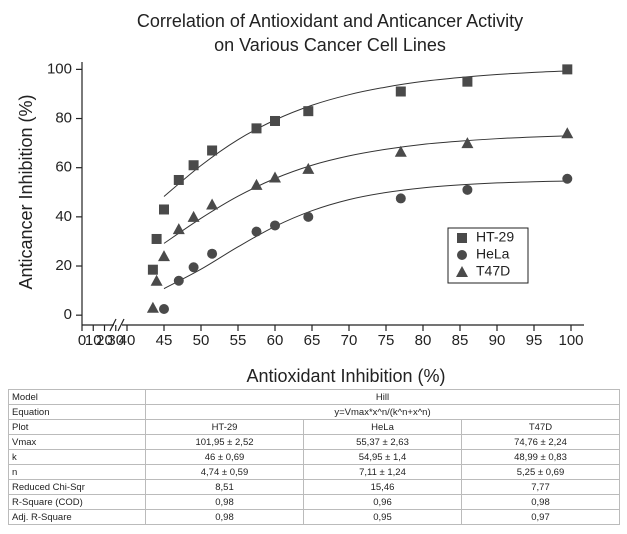 This screenshot has height=534, width=627. I want to click on table-cell: 7,11 ± 1,24, so click(382, 472).